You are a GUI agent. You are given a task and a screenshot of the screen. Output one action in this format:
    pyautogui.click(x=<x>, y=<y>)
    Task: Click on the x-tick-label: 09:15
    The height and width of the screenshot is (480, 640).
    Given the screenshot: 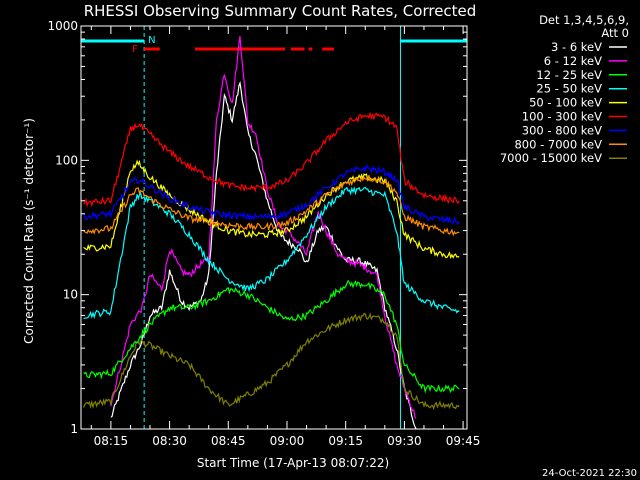 What is the action you would take?
    pyautogui.click(x=345, y=441)
    